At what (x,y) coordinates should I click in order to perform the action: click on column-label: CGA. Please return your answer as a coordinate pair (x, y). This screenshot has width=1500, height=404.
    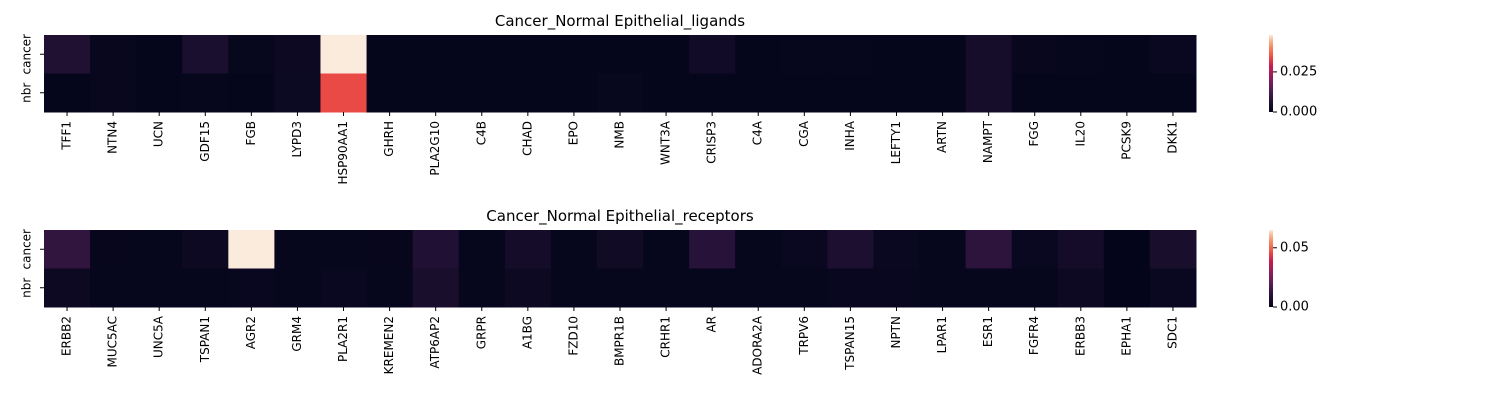
    Looking at the image, I should click on (804, 133).